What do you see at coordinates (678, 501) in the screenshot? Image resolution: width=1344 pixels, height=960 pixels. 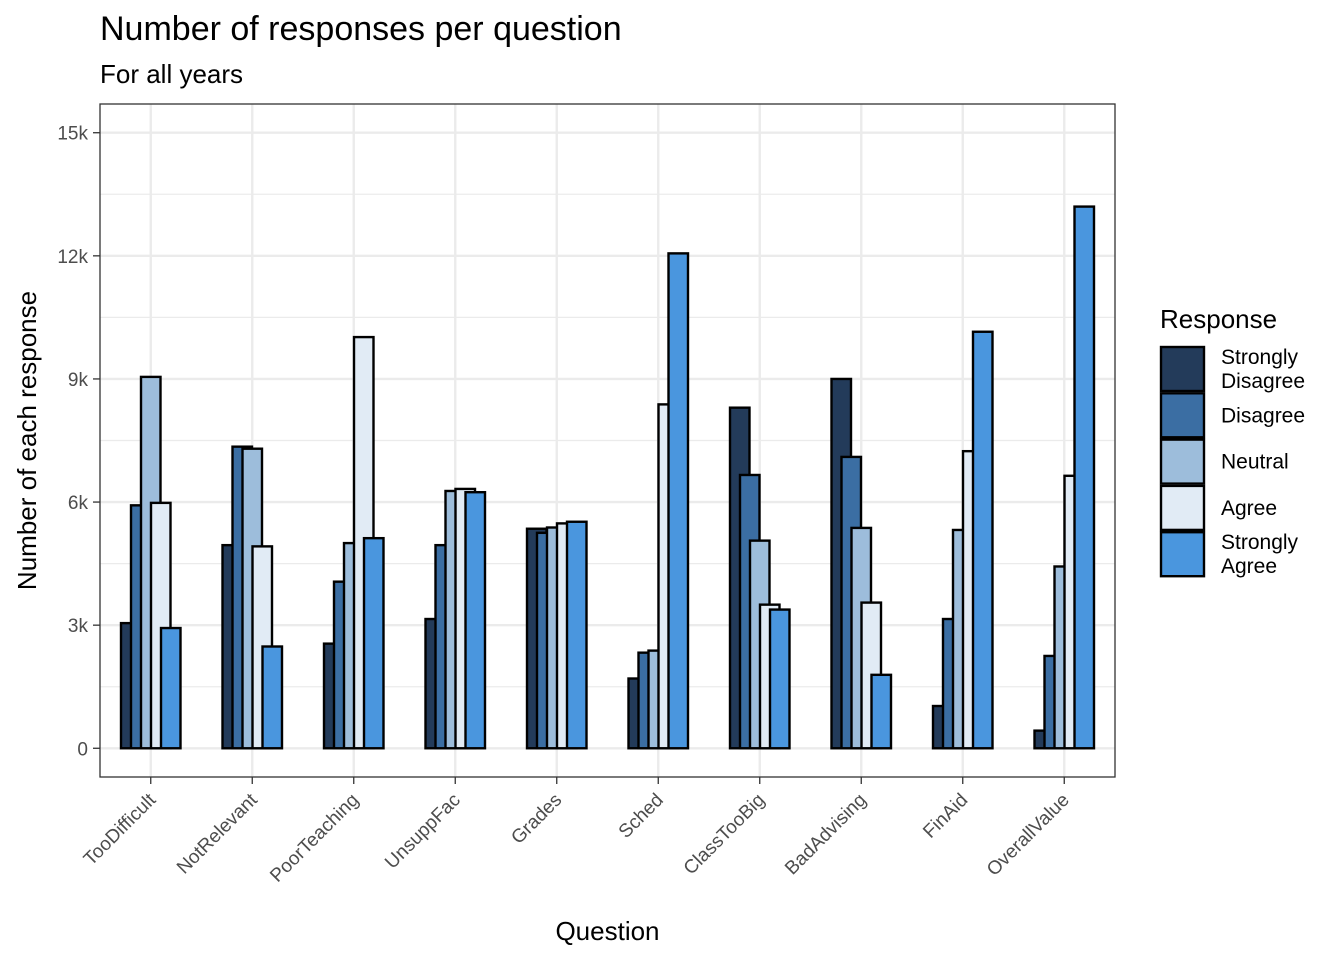 I see `bar-Sched-strongly-agree` at bounding box center [678, 501].